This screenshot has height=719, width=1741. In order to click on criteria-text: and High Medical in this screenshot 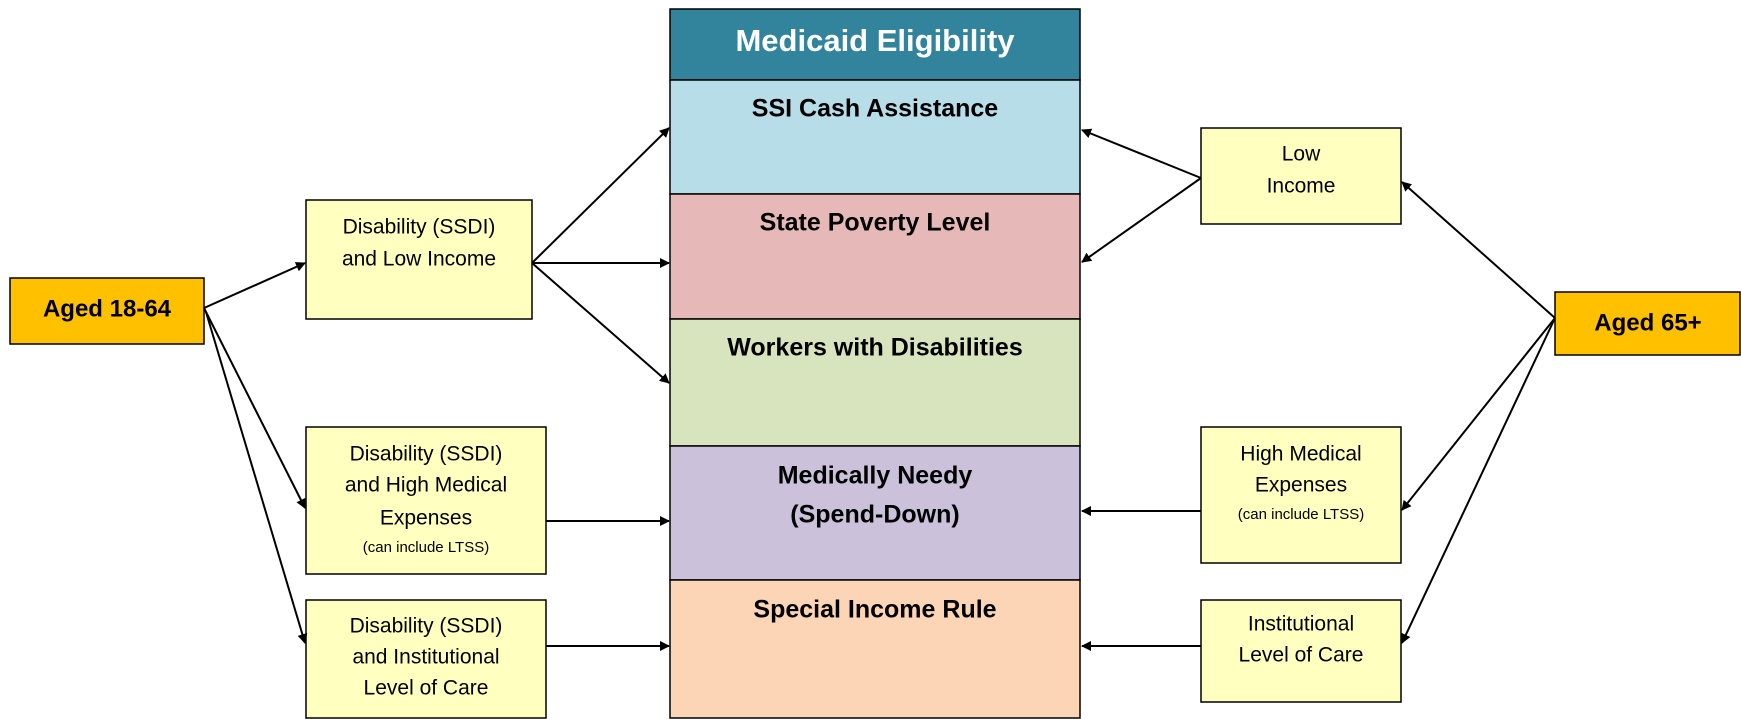, I will do `click(426, 485)`.